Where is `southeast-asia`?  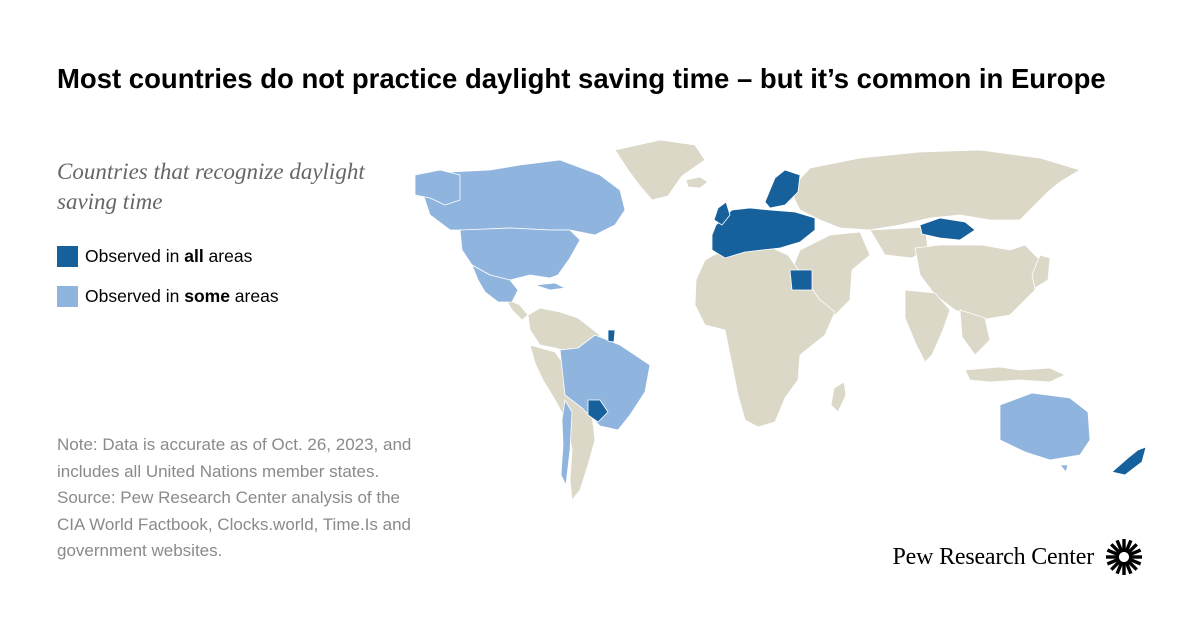 southeast-asia is located at coordinates (975, 332).